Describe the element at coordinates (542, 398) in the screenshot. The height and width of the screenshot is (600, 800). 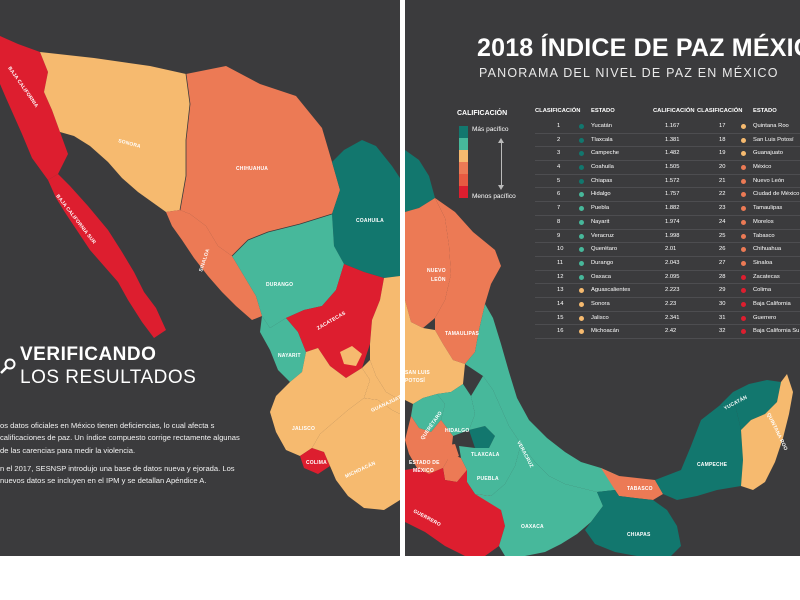
I see `state-veracruz` at that location.